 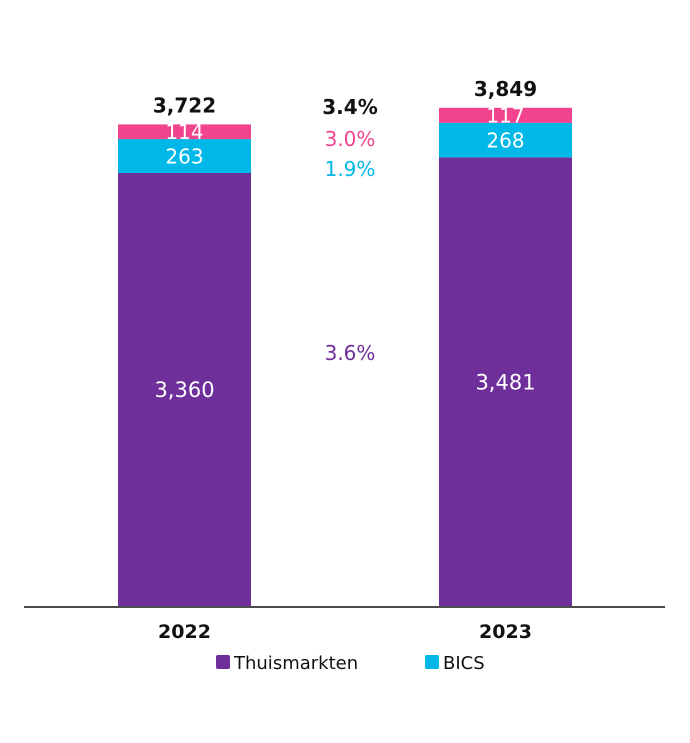 I want to click on total-label-2022: 3,722, so click(x=184, y=105).